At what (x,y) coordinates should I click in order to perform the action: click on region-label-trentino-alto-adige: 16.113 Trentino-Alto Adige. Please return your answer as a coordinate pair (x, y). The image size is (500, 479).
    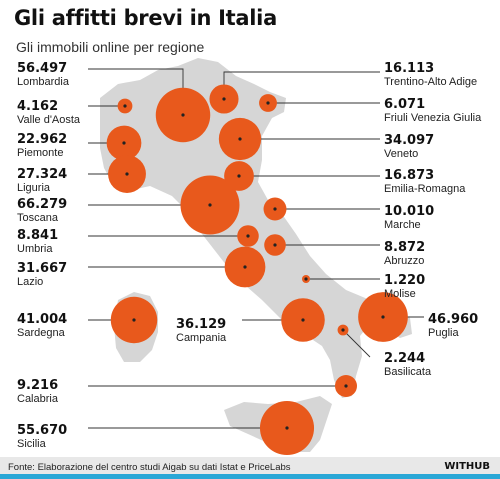
    Looking at the image, I should click on (430, 75).